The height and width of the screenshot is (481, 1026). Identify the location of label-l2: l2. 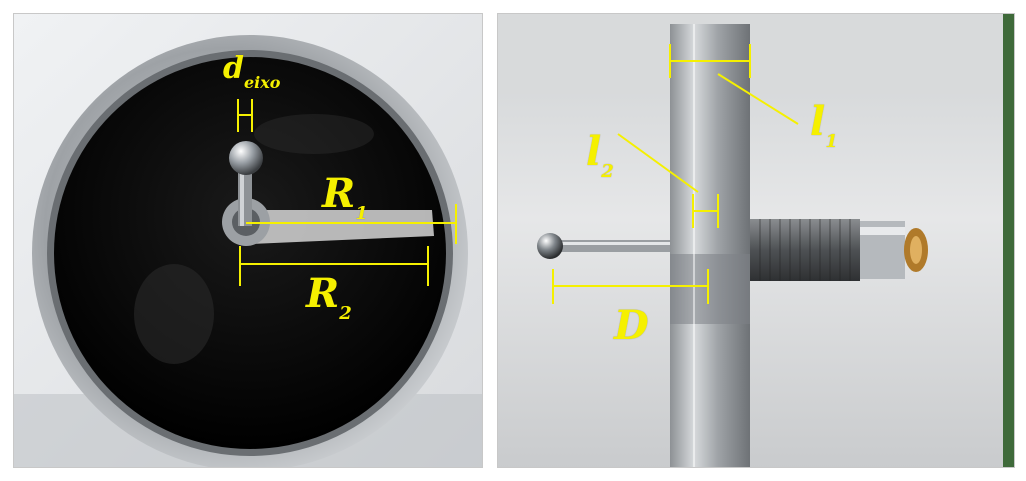
(600, 155).